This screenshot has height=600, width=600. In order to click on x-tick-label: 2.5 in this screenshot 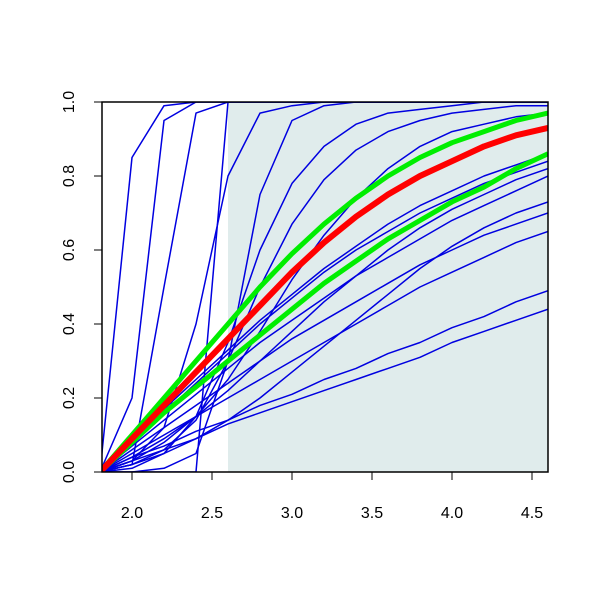, I will do `click(212, 513)`.